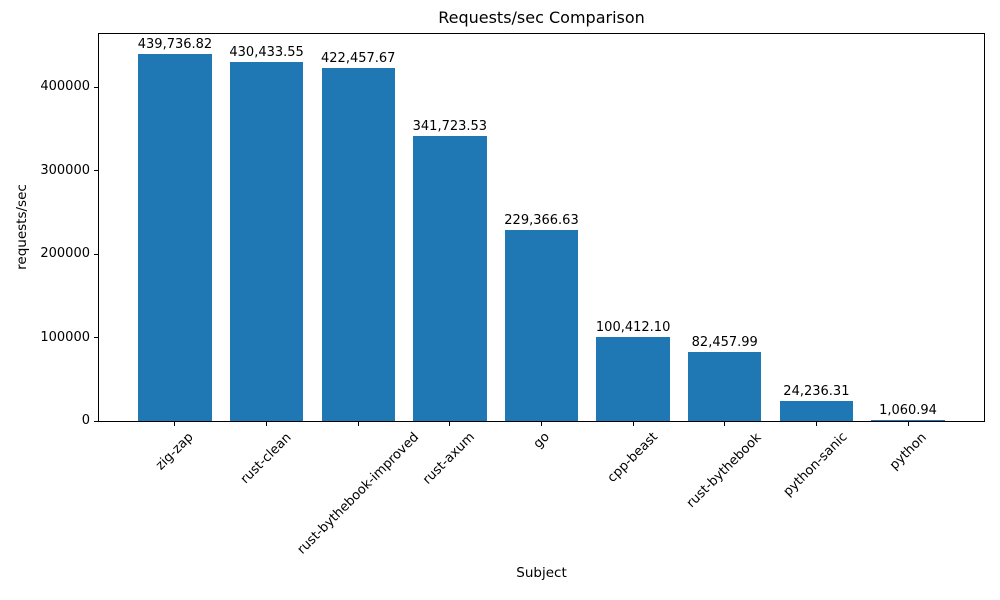 This screenshot has width=1000, height=600. I want to click on y-tick-label: 200000, so click(65, 254).